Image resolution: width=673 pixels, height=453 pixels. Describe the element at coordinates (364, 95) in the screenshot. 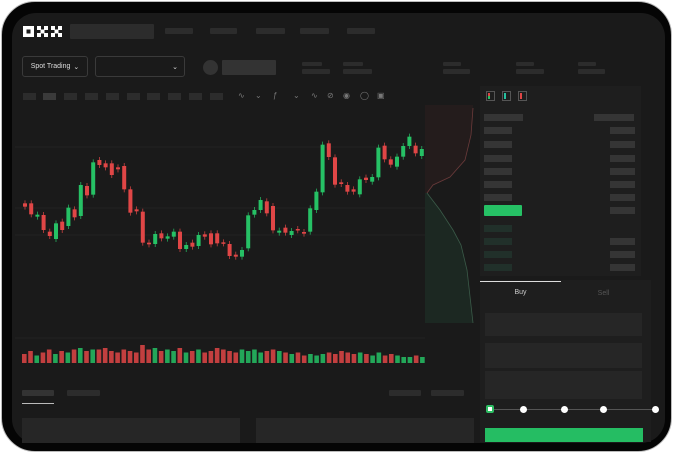

I see `screenshot-icon: ◯` at that location.